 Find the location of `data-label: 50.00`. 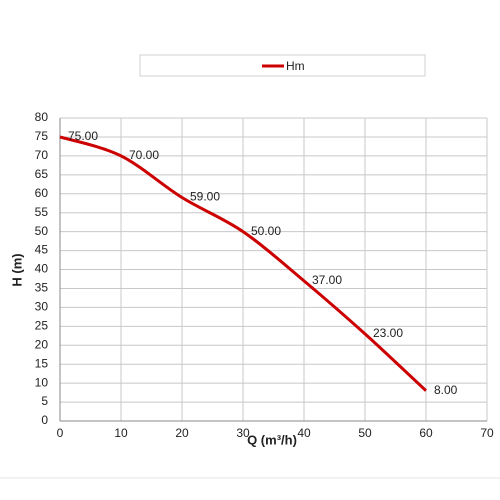

data-label: 50.00 is located at coordinates (266, 231).